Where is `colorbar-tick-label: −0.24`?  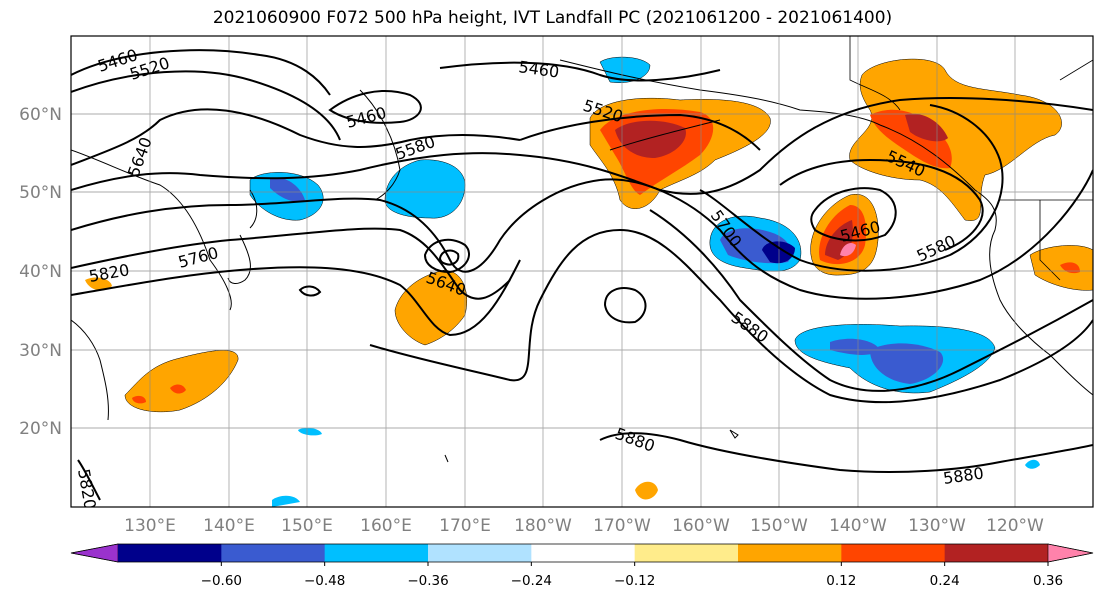 colorbar-tick-label: −0.24 is located at coordinates (531, 581).